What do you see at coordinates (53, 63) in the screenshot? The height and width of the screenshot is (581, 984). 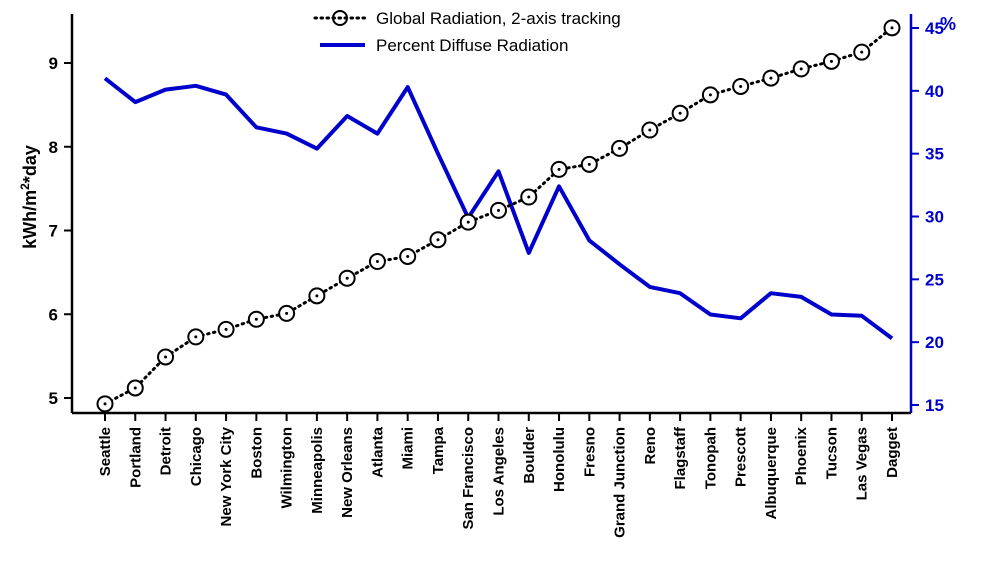 I see `left-tick-label: 9` at bounding box center [53, 63].